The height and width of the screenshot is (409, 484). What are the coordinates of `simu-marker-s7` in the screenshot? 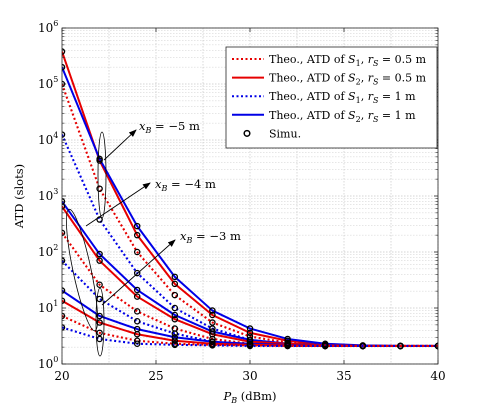 It's located at (137, 311).